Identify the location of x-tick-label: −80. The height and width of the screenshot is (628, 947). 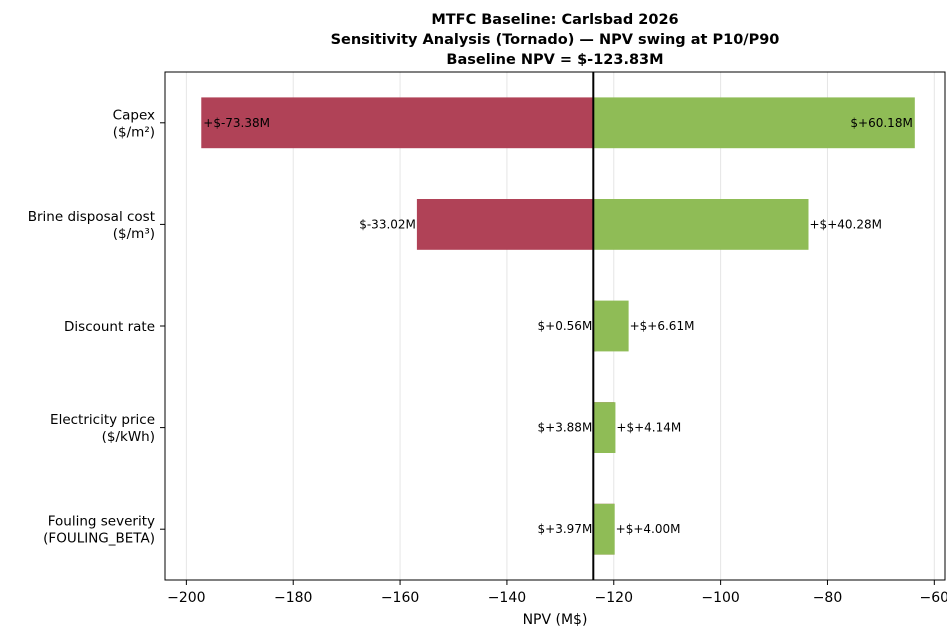
(828, 598).